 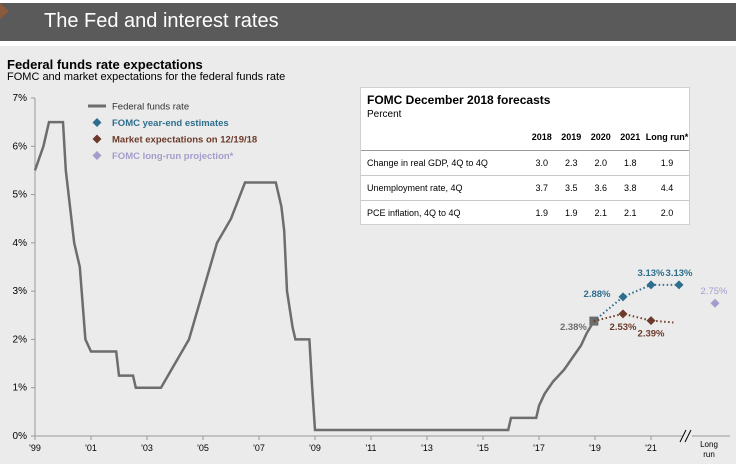 What do you see at coordinates (368, 22) in the screenshot?
I see `title-banner: The Fed and interest rates` at bounding box center [368, 22].